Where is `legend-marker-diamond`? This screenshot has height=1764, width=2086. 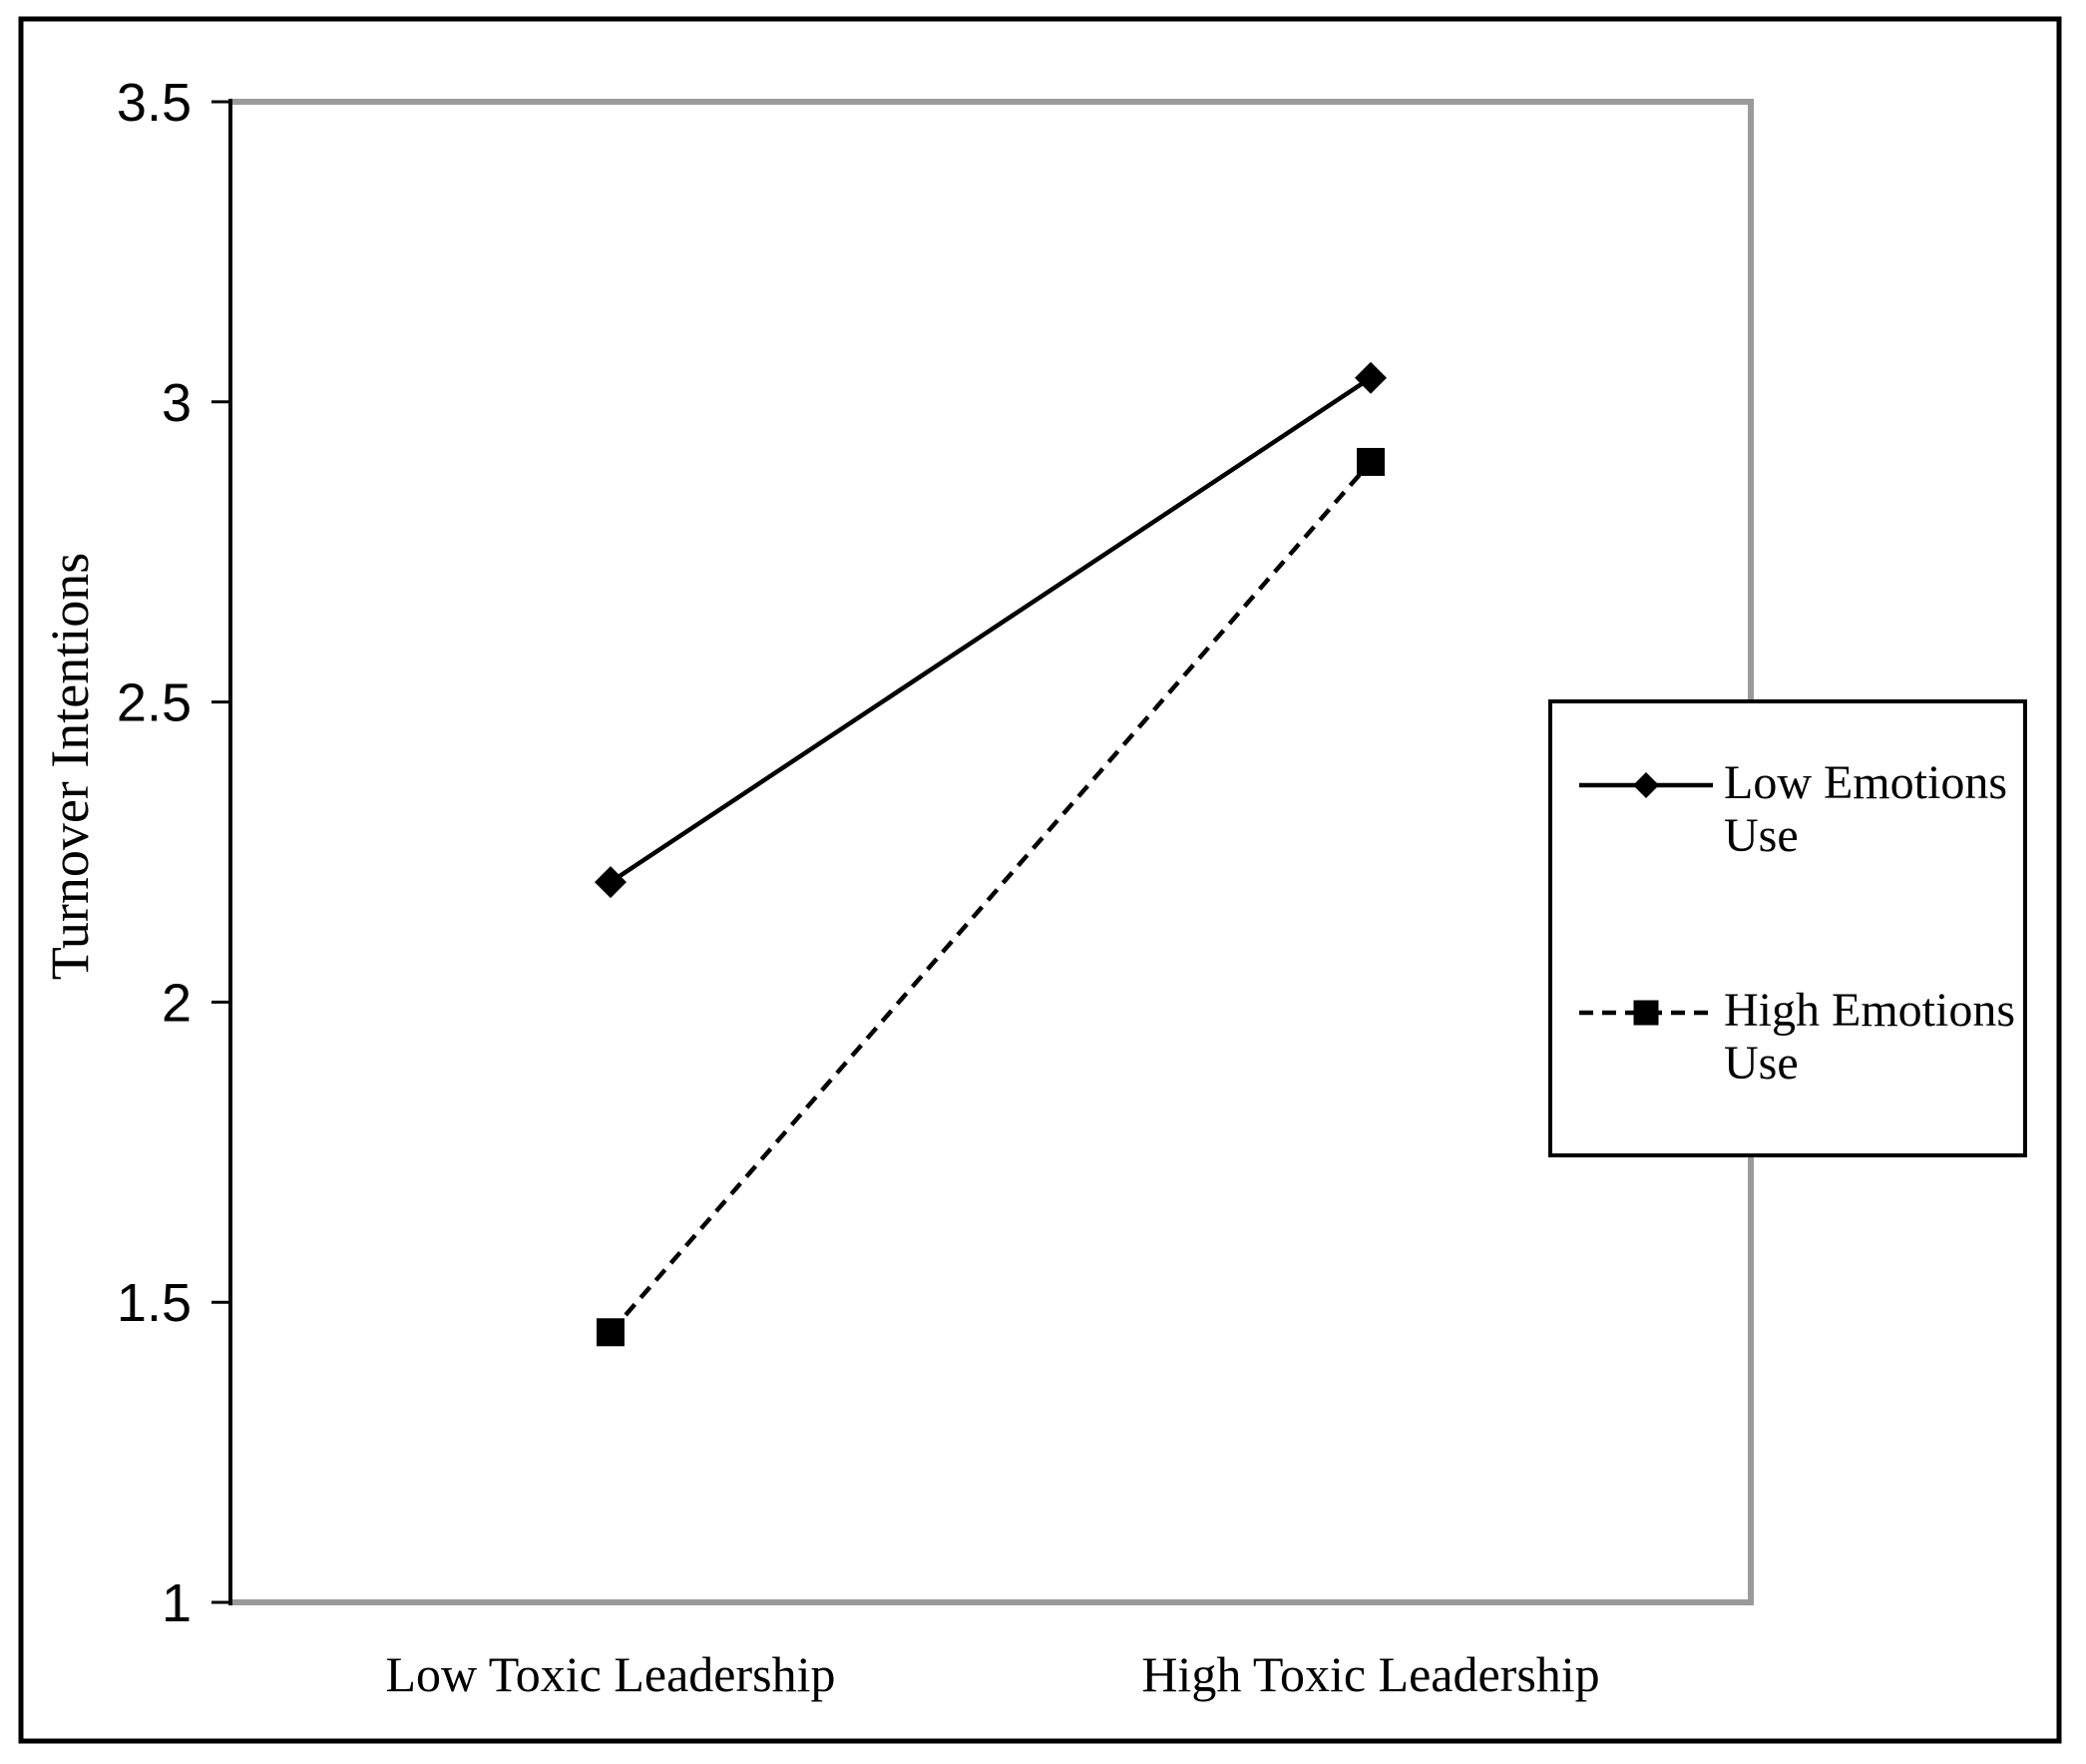
legend-marker-diamond is located at coordinates (1646, 785).